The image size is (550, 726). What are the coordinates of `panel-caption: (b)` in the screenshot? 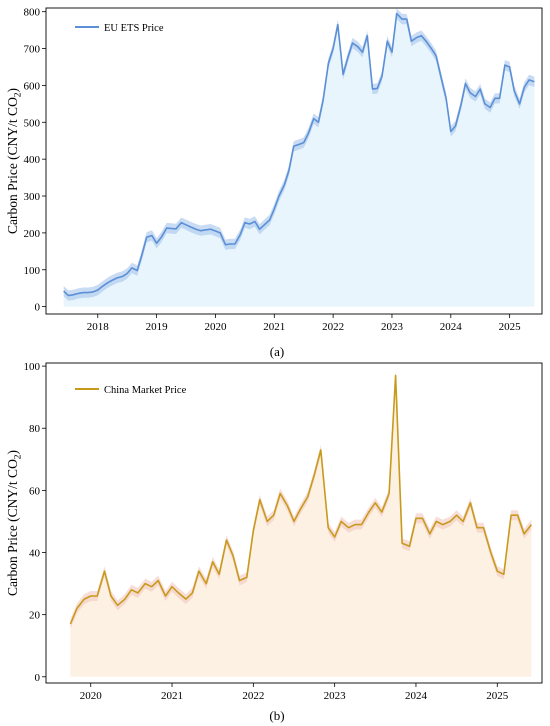 It's located at (276, 715).